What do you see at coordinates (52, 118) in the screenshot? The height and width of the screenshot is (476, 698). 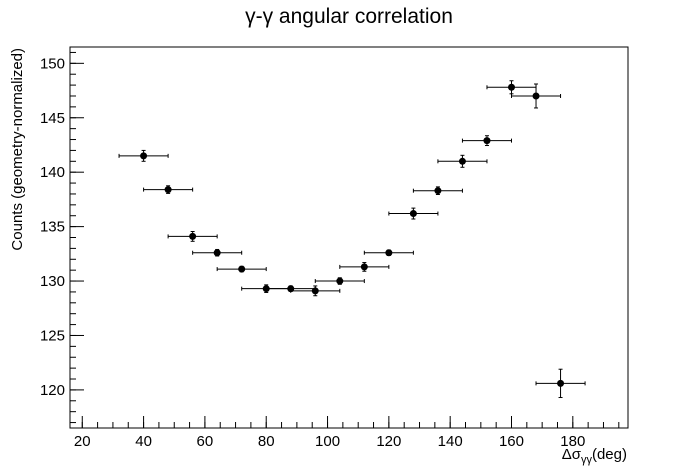 I see `y-tick-label: 145` at bounding box center [52, 118].